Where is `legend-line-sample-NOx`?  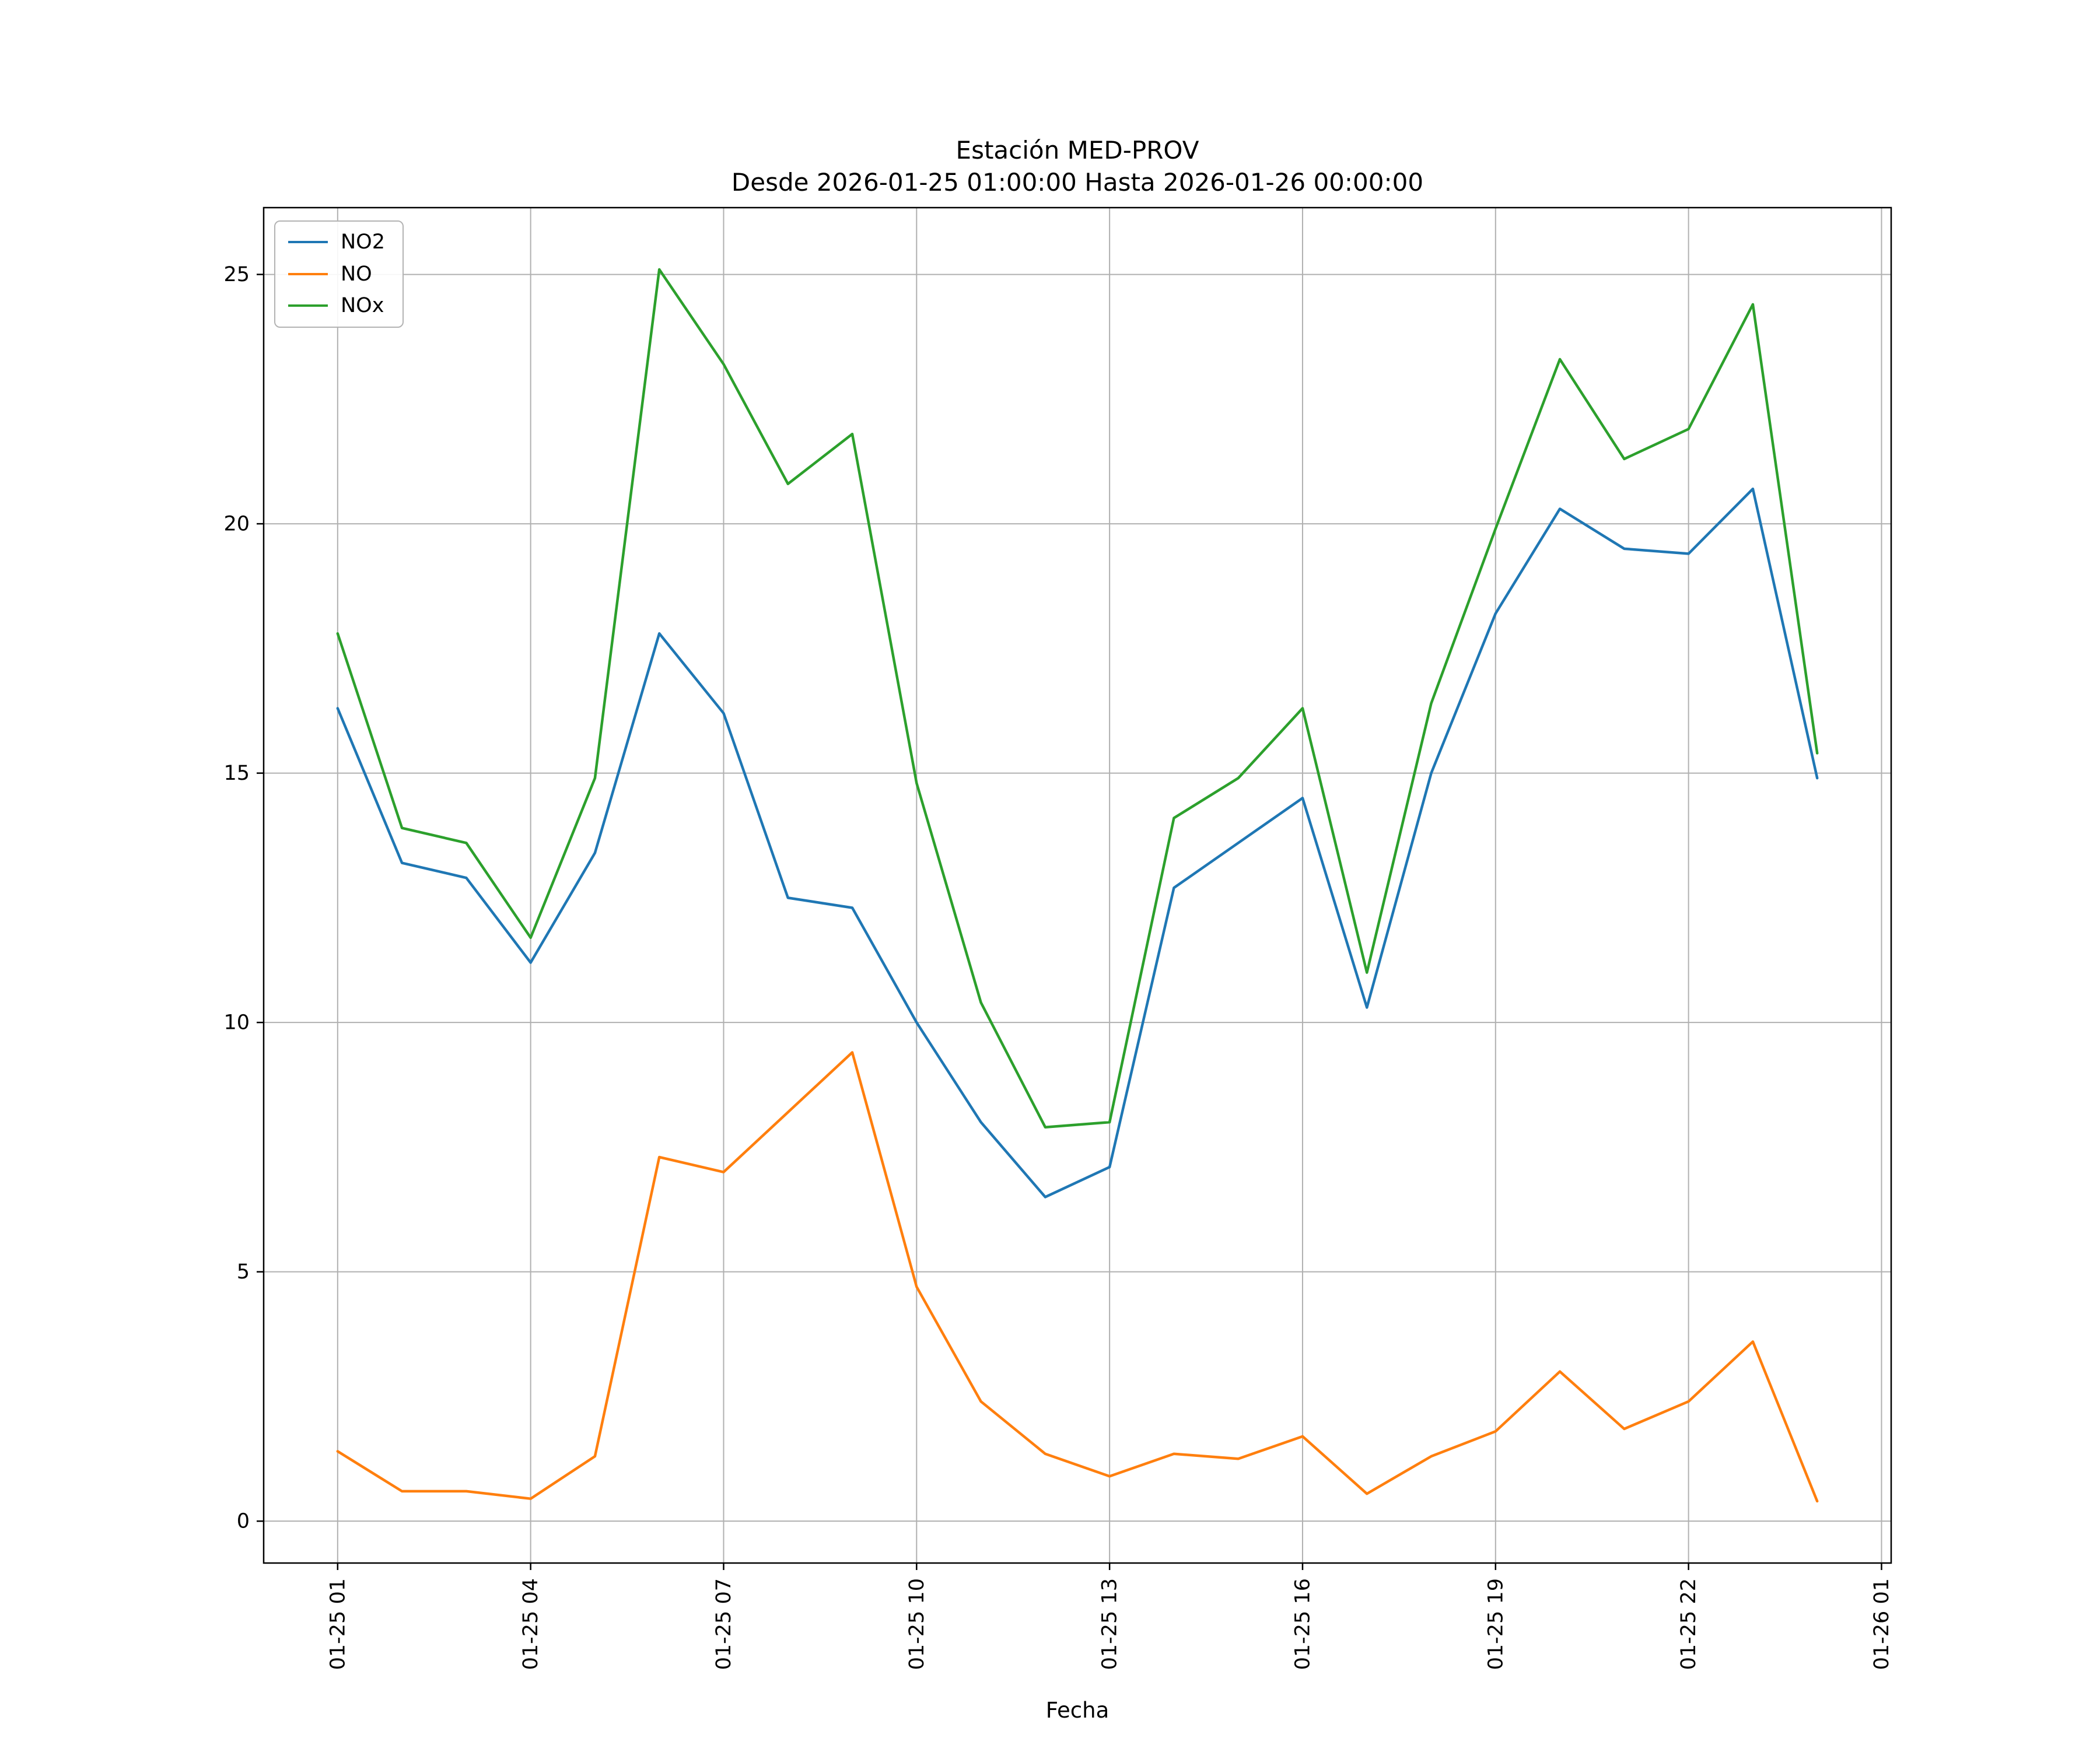
legend-line-sample-NOx is located at coordinates (308, 305).